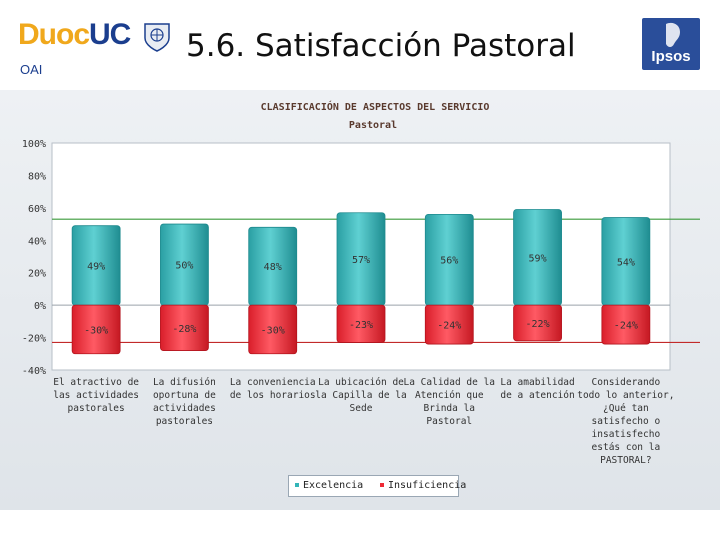  What do you see at coordinates (273, 389) in the screenshot?
I see `x-tick-label: La conveniencia de los horarios` at bounding box center [273, 389].